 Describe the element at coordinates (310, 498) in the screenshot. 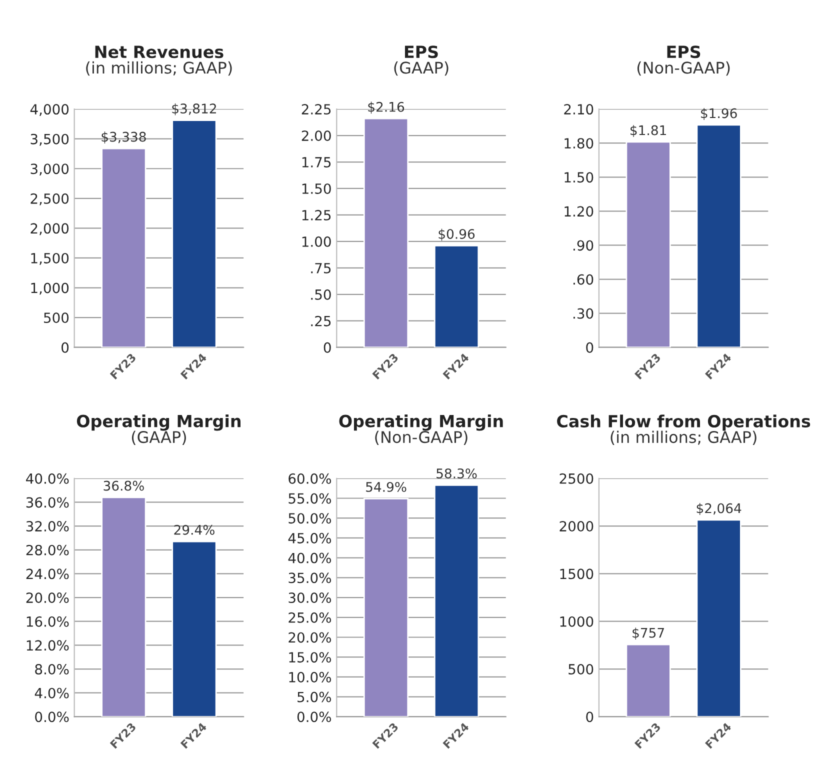

I see `y-tick-label: 55.0%` at that location.